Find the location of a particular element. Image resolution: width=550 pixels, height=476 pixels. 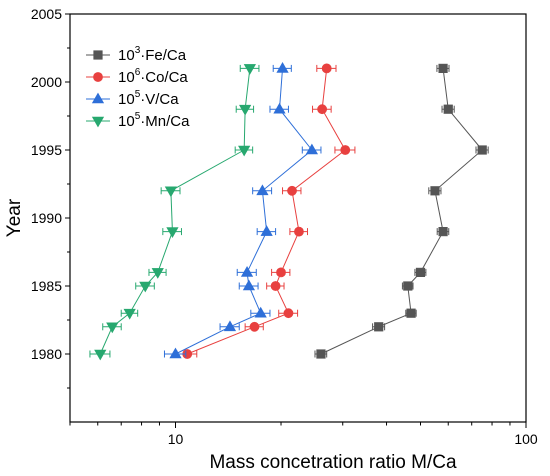

y-tick-label: 1990 is located at coordinates (46, 218).